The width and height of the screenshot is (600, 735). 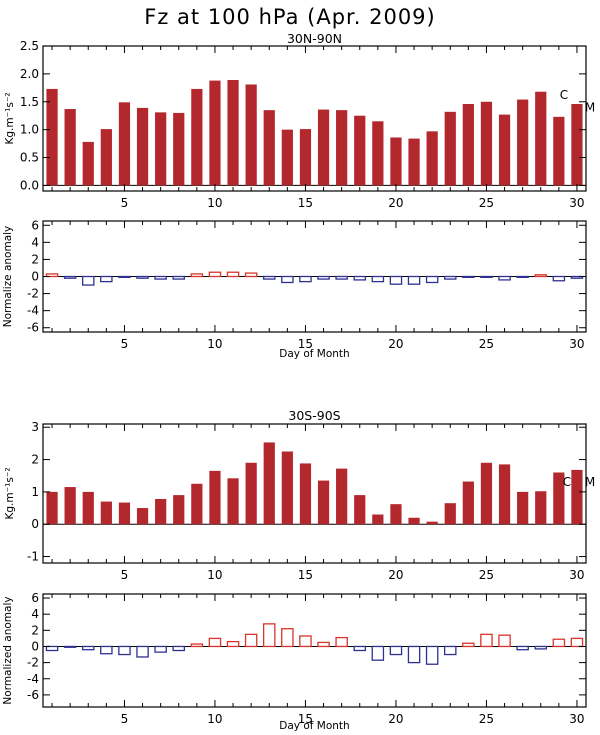 I want to click on sh_anomaly-ytick-label-6: 6, so click(x=35, y=598).